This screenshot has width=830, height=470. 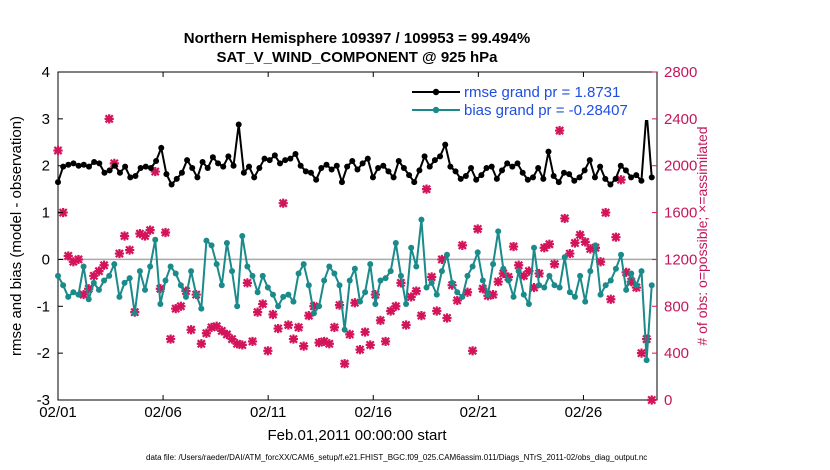 What do you see at coordinates (43, 306) in the screenshot?
I see `y-tick-label: -1` at bounding box center [43, 306].